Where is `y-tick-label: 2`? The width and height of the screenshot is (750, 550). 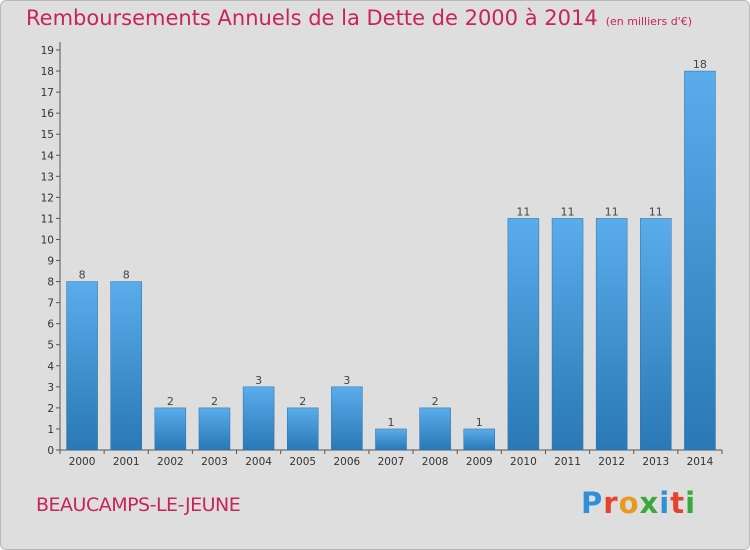
y-tick-label: 2 is located at coordinates (50, 409).